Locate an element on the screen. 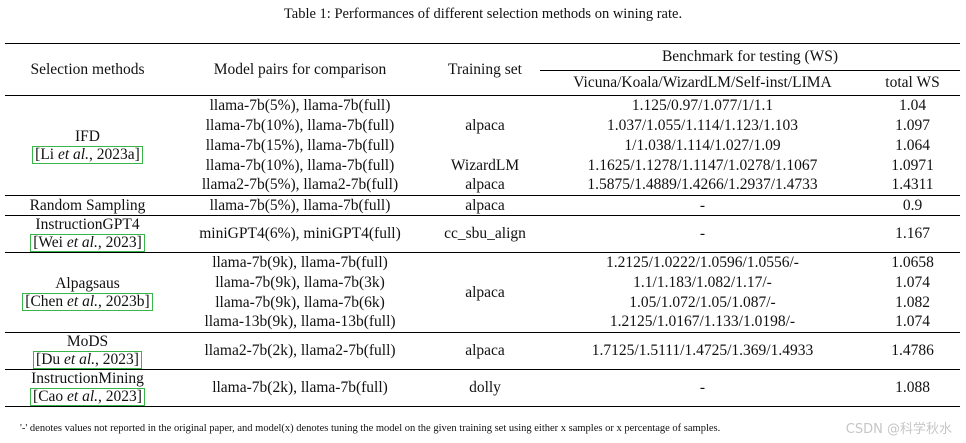 The width and height of the screenshot is (966, 443). training-set: cc_sbu_align is located at coordinates (485, 234).